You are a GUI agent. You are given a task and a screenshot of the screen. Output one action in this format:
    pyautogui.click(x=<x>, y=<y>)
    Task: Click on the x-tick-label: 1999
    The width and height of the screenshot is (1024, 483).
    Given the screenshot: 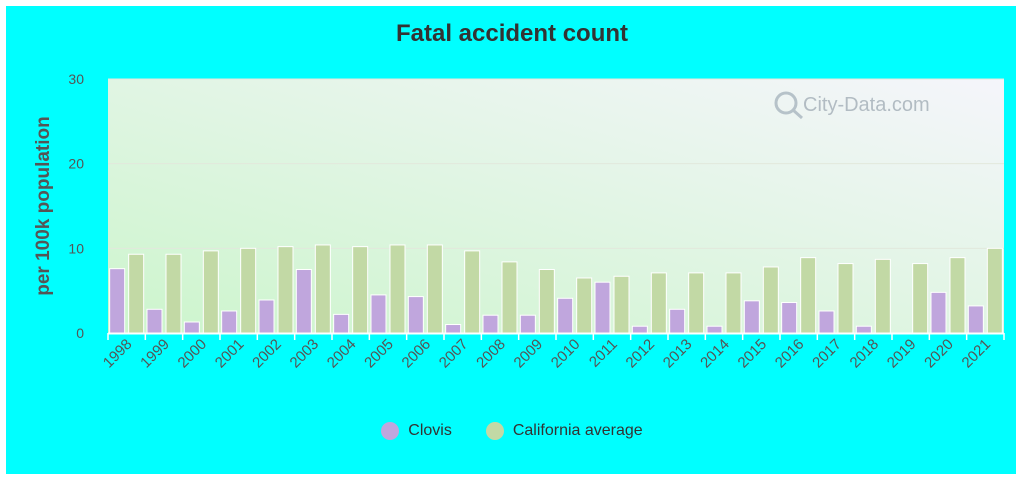 What is the action you would take?
    pyautogui.click(x=155, y=354)
    